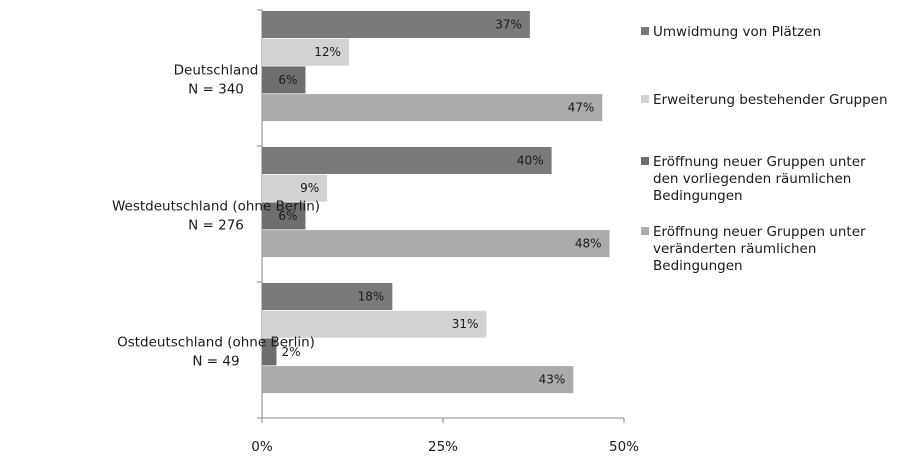 The image size is (918, 456). I want to click on x-tick-label: 0%, so click(262, 447).